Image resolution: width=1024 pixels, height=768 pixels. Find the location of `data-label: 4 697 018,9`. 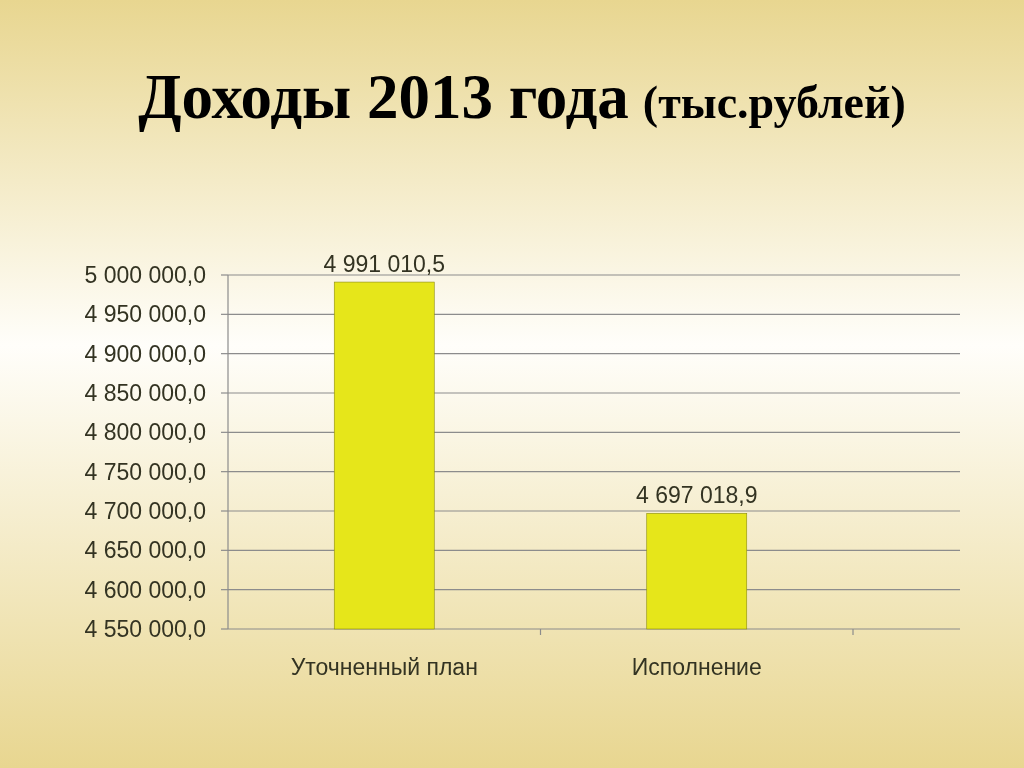

data-label: 4 697 018,9 is located at coordinates (696, 495).